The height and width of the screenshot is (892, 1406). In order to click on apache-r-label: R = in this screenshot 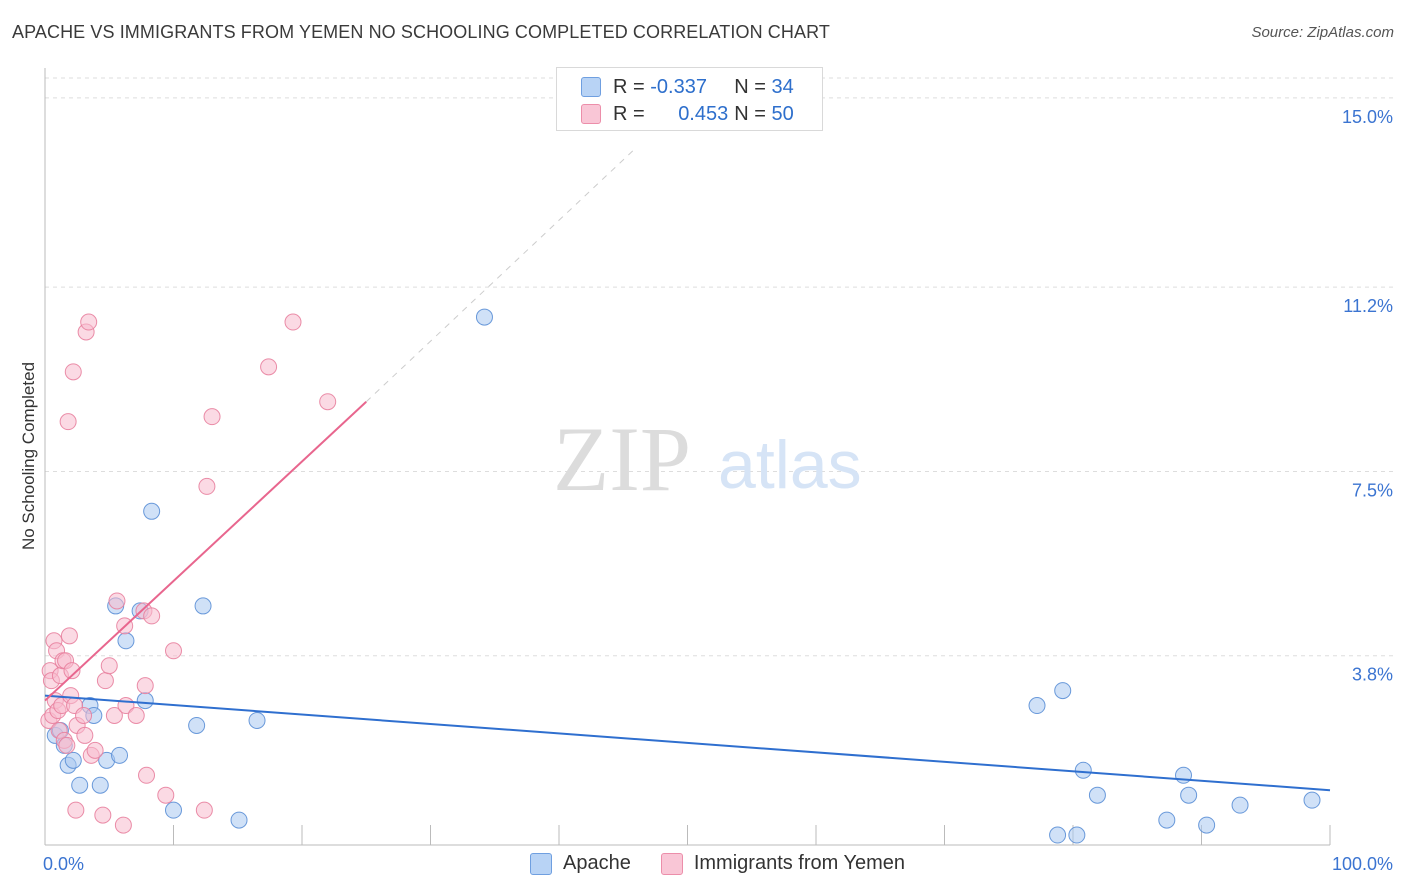, I will do `click(629, 86)`.